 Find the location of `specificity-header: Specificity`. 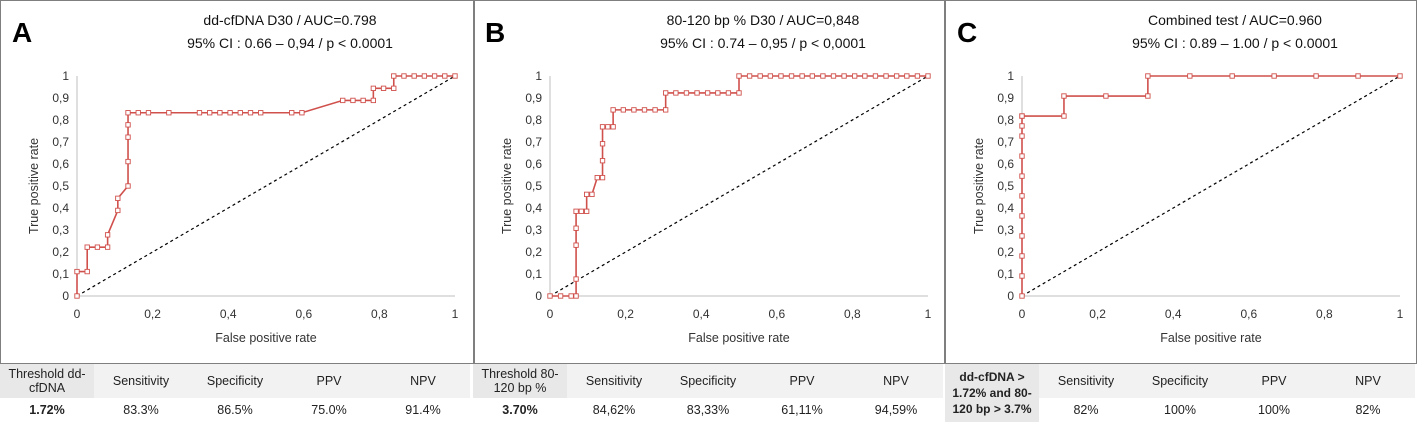

specificity-header: Specificity is located at coordinates (1180, 381).